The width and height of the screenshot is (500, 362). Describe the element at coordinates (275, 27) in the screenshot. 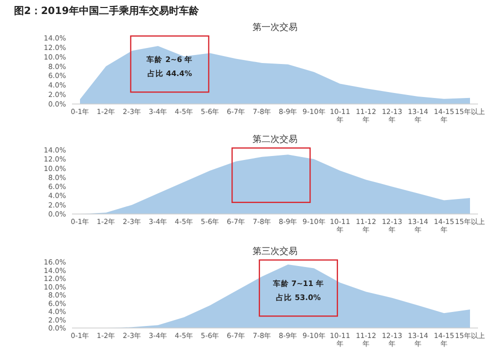

I see `chart-subtitle: 第一次交易` at that location.